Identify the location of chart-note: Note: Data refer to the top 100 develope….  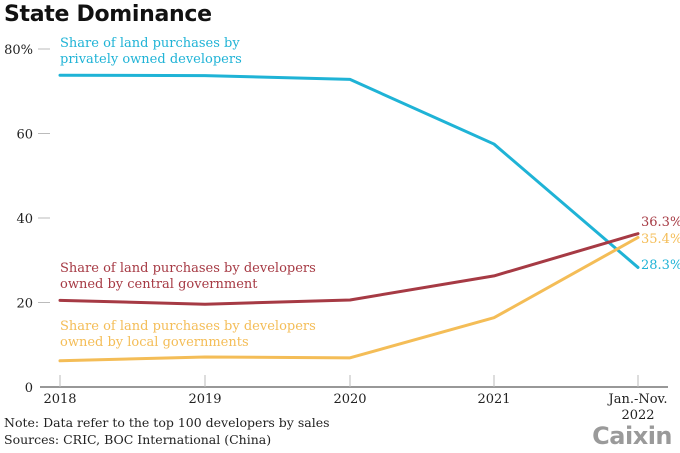
(167, 422).